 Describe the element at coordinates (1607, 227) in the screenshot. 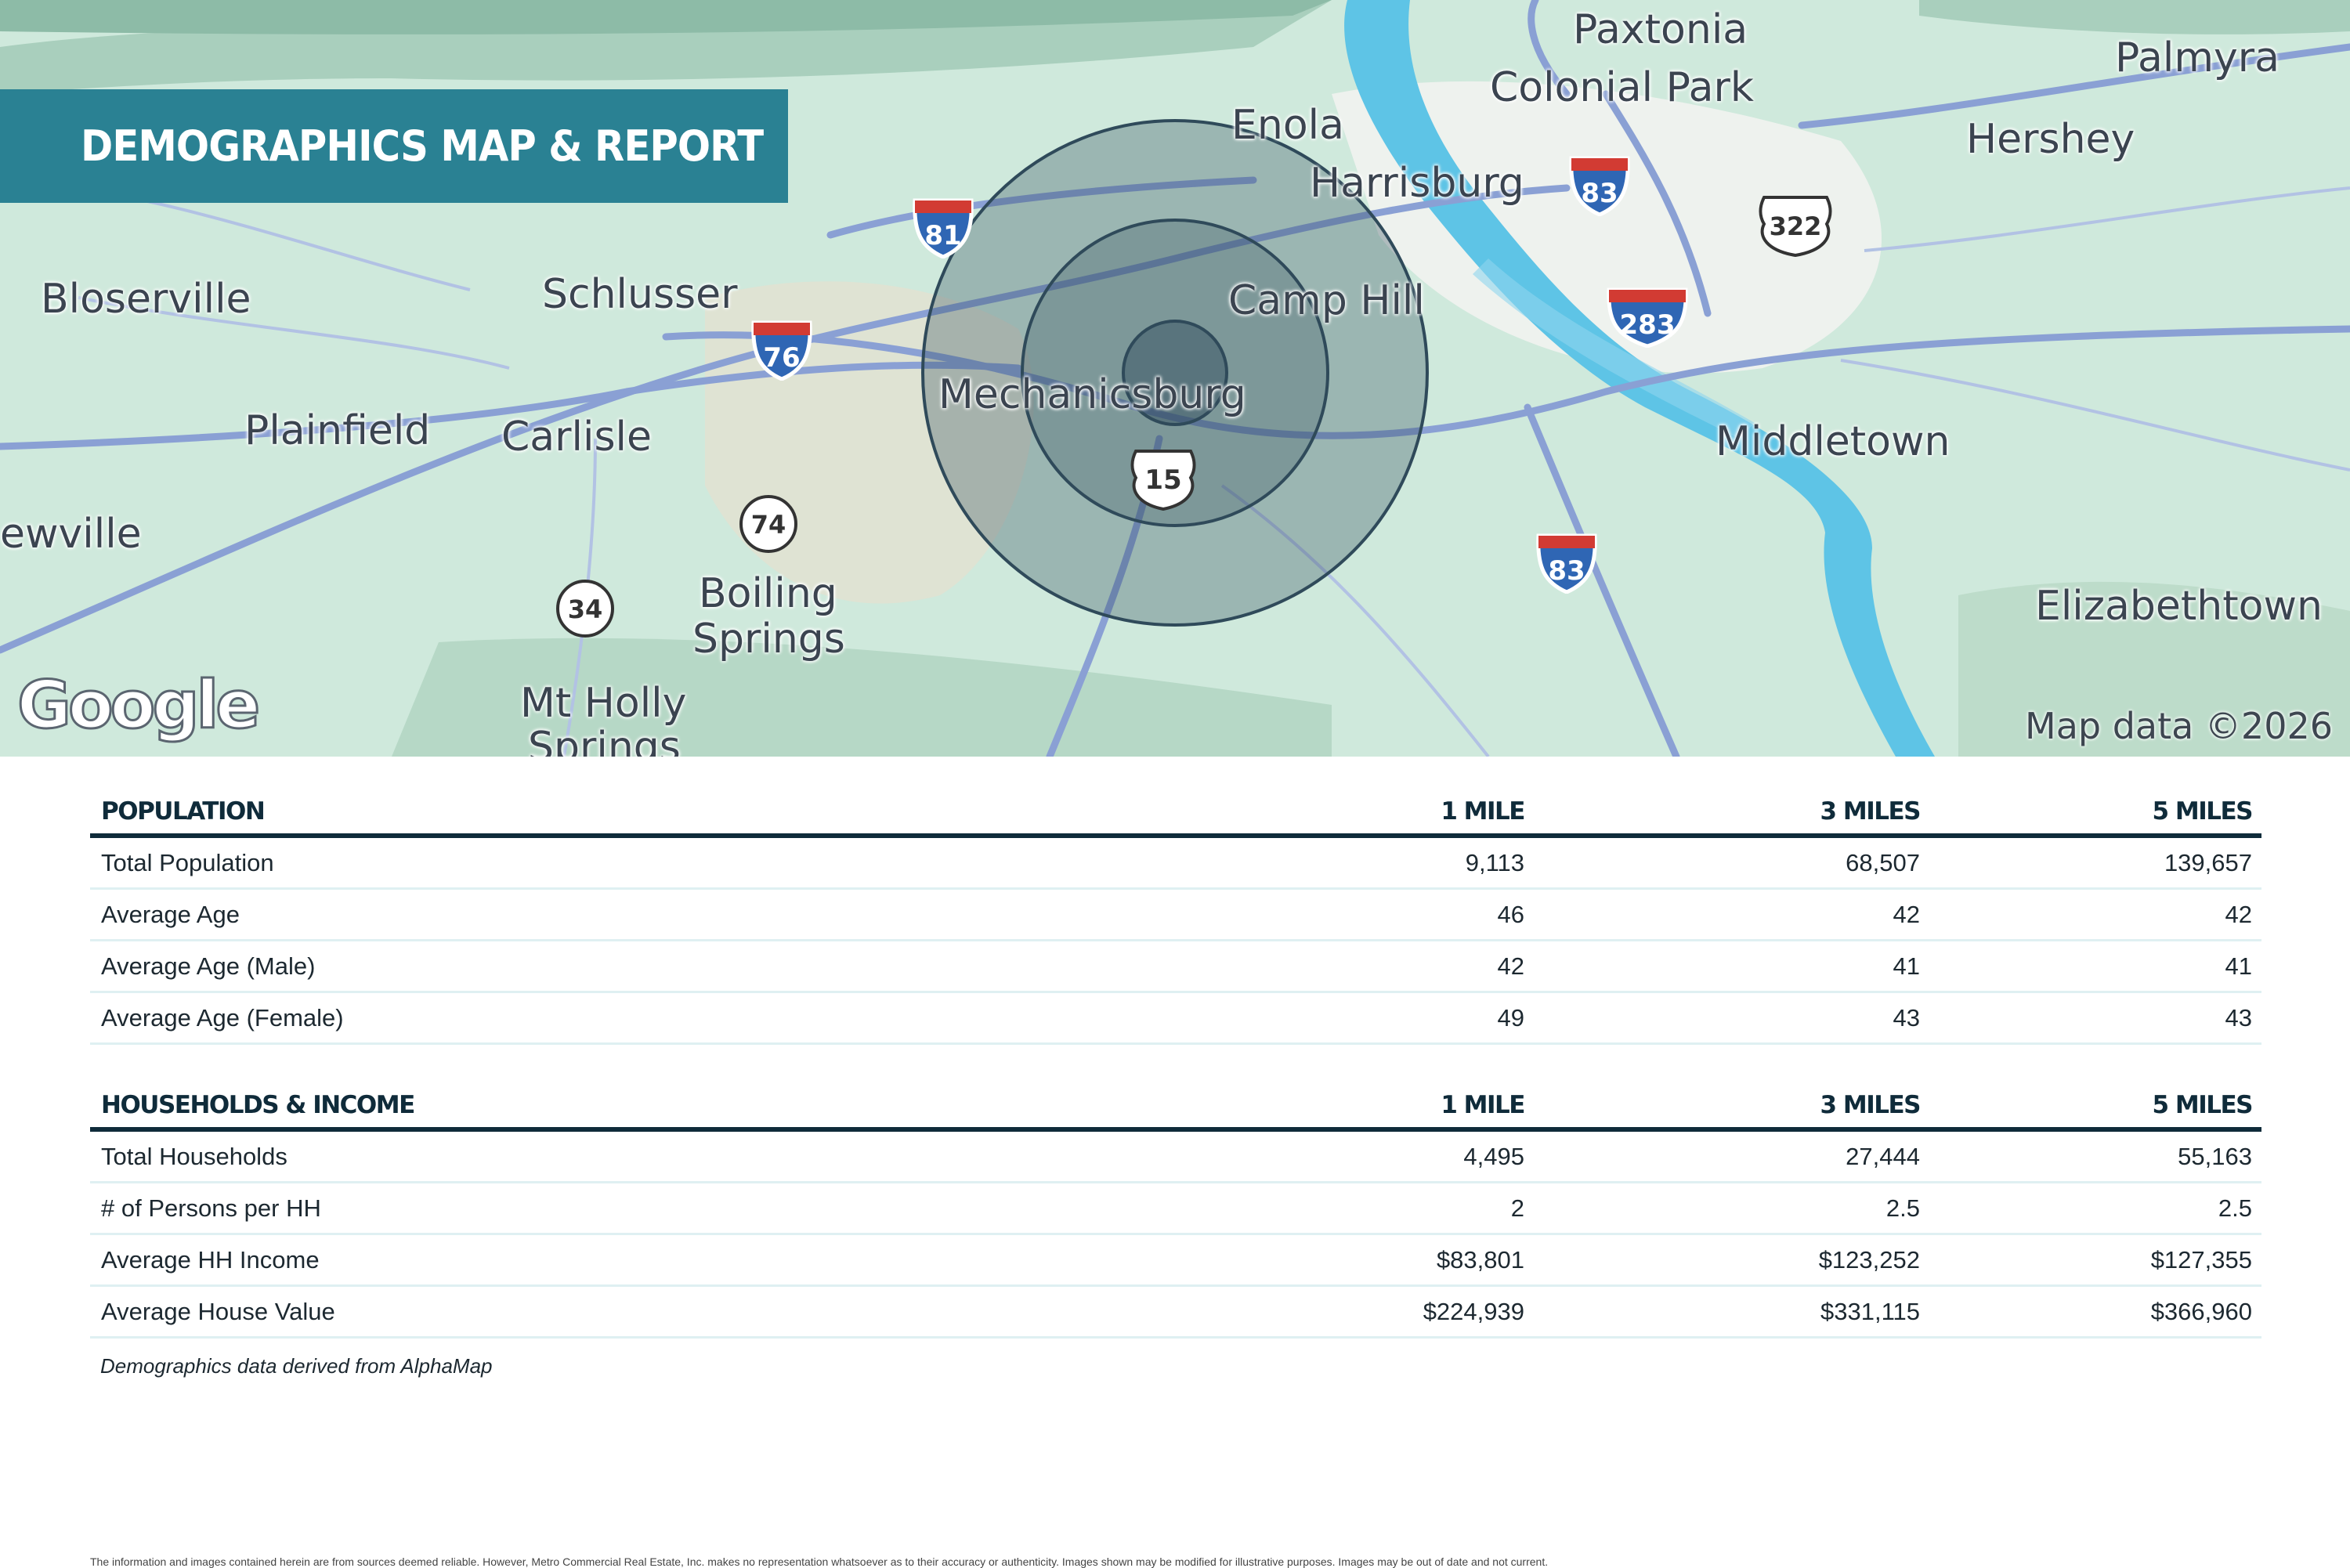

I see `urban-area-harrisburg` at that location.